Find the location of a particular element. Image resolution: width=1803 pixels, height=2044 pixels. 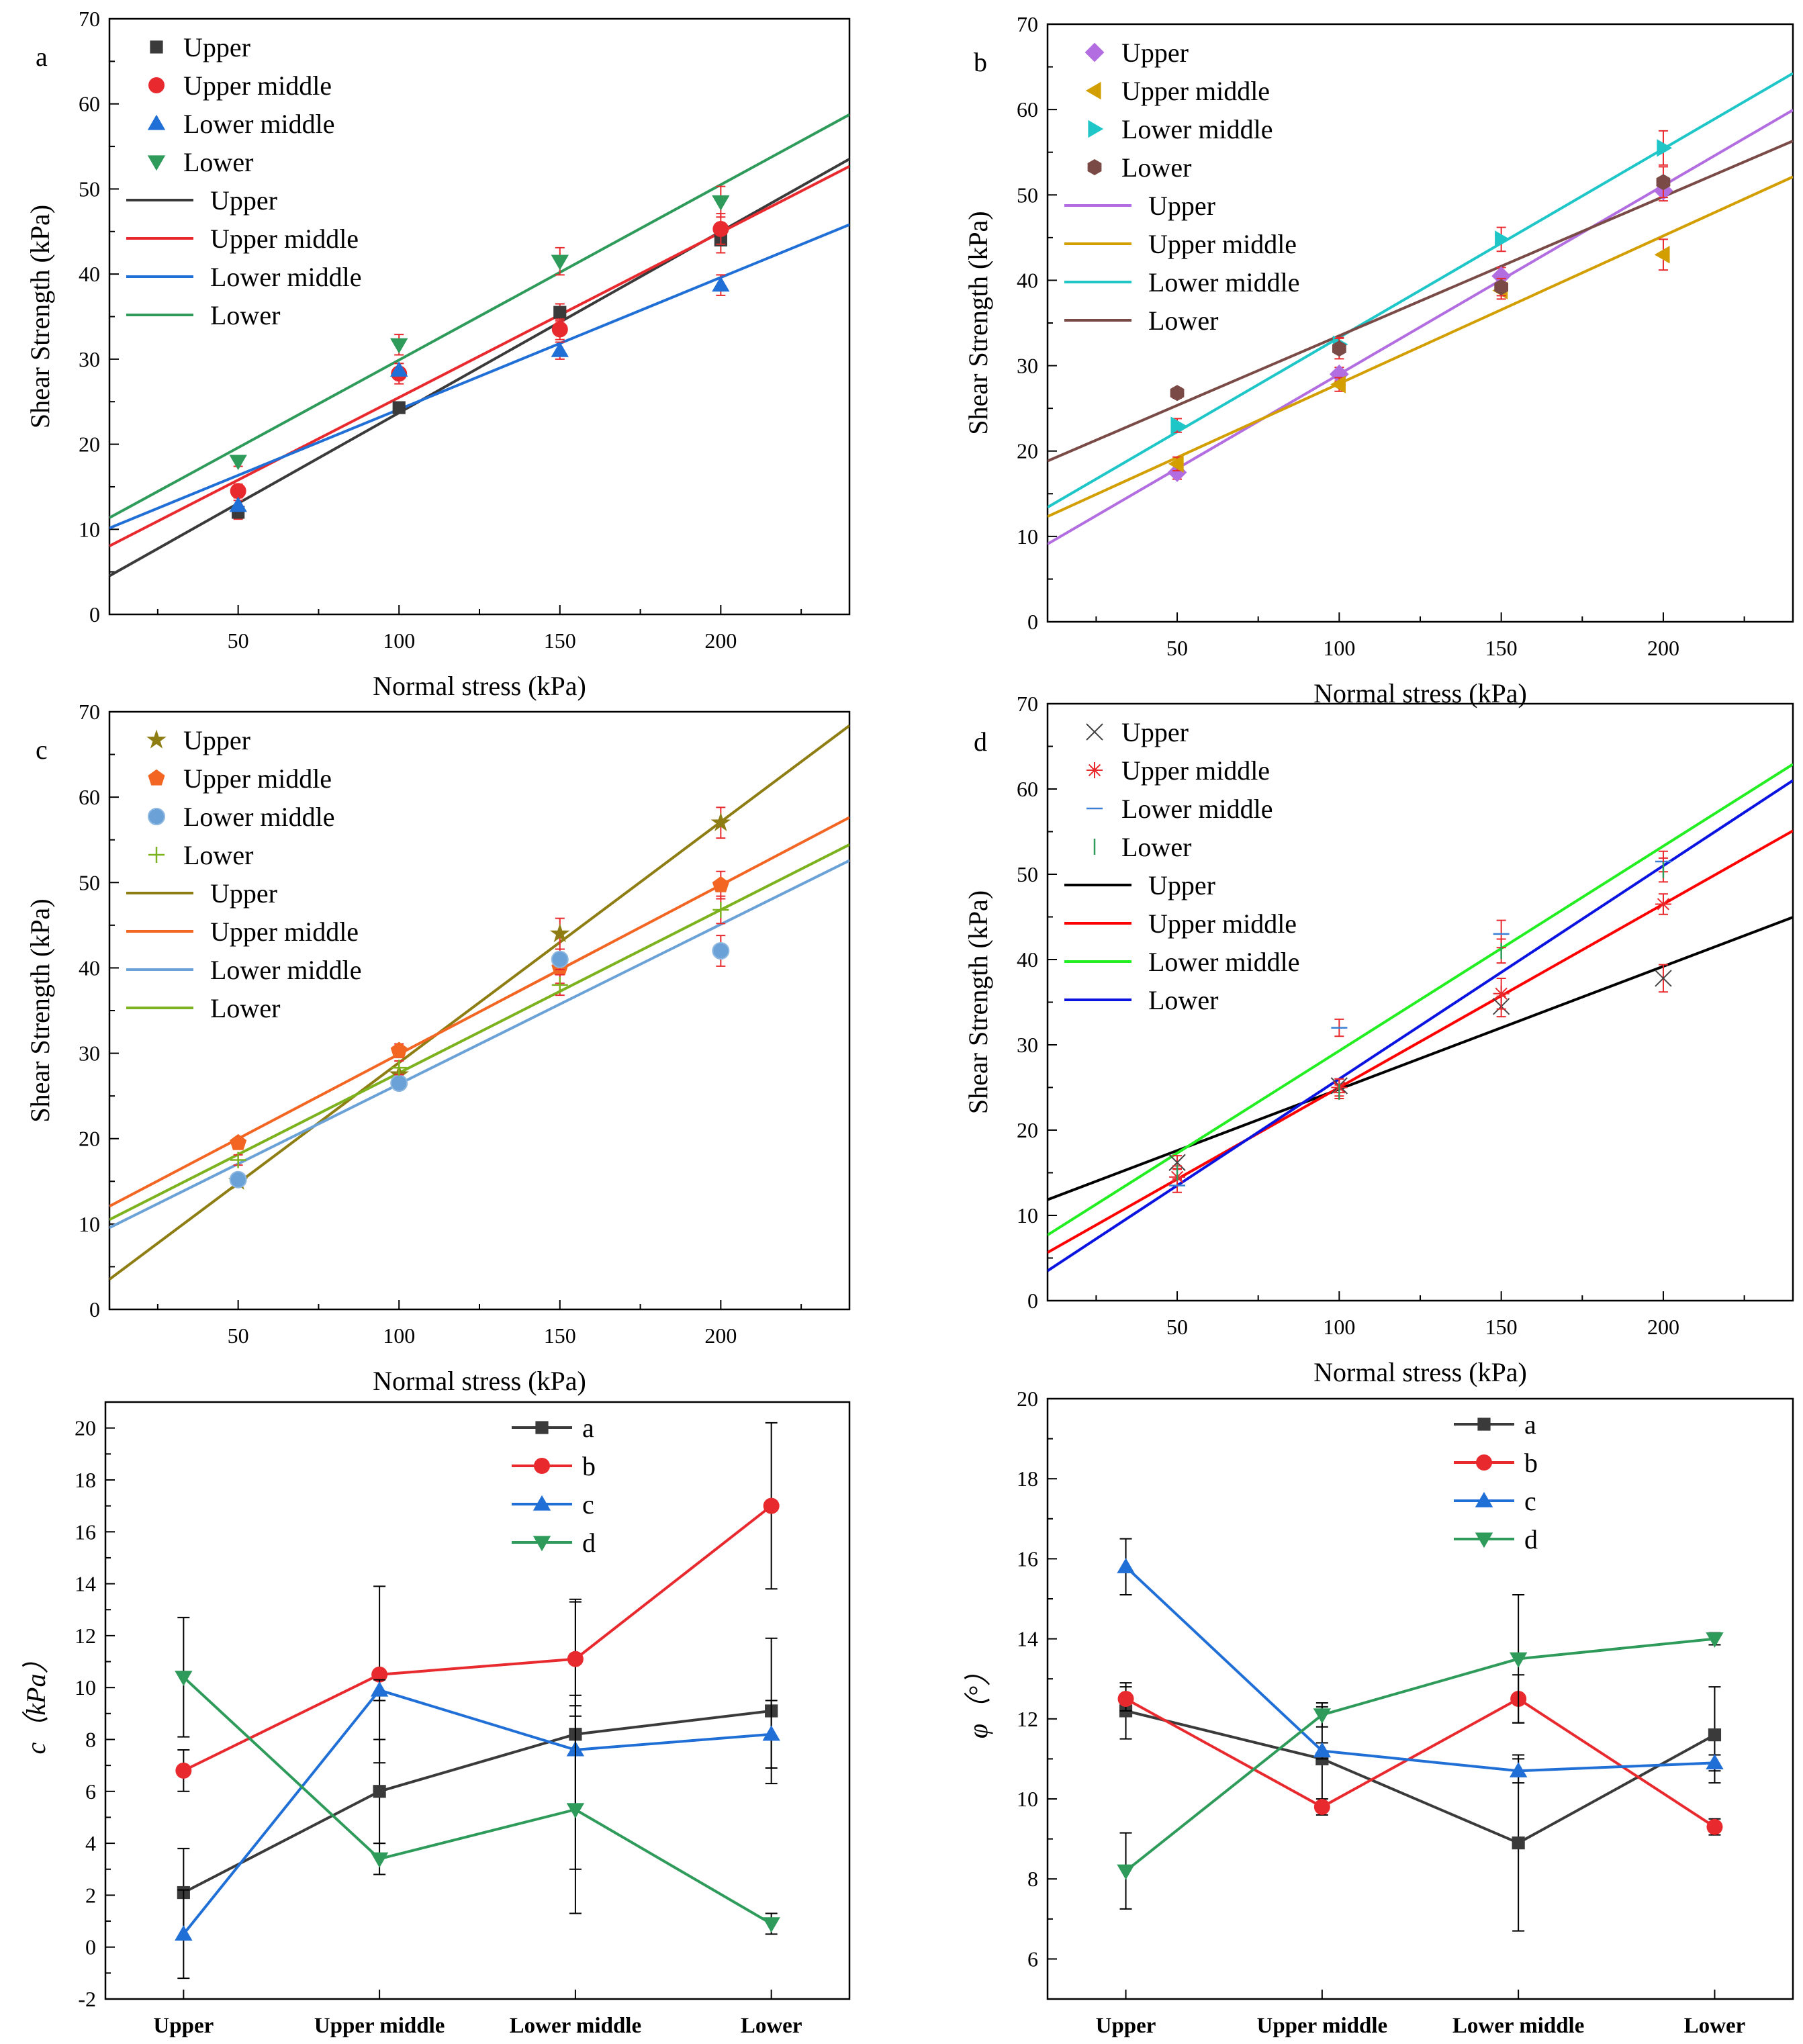

y-tick-label: 4 is located at coordinates (90, 1843).